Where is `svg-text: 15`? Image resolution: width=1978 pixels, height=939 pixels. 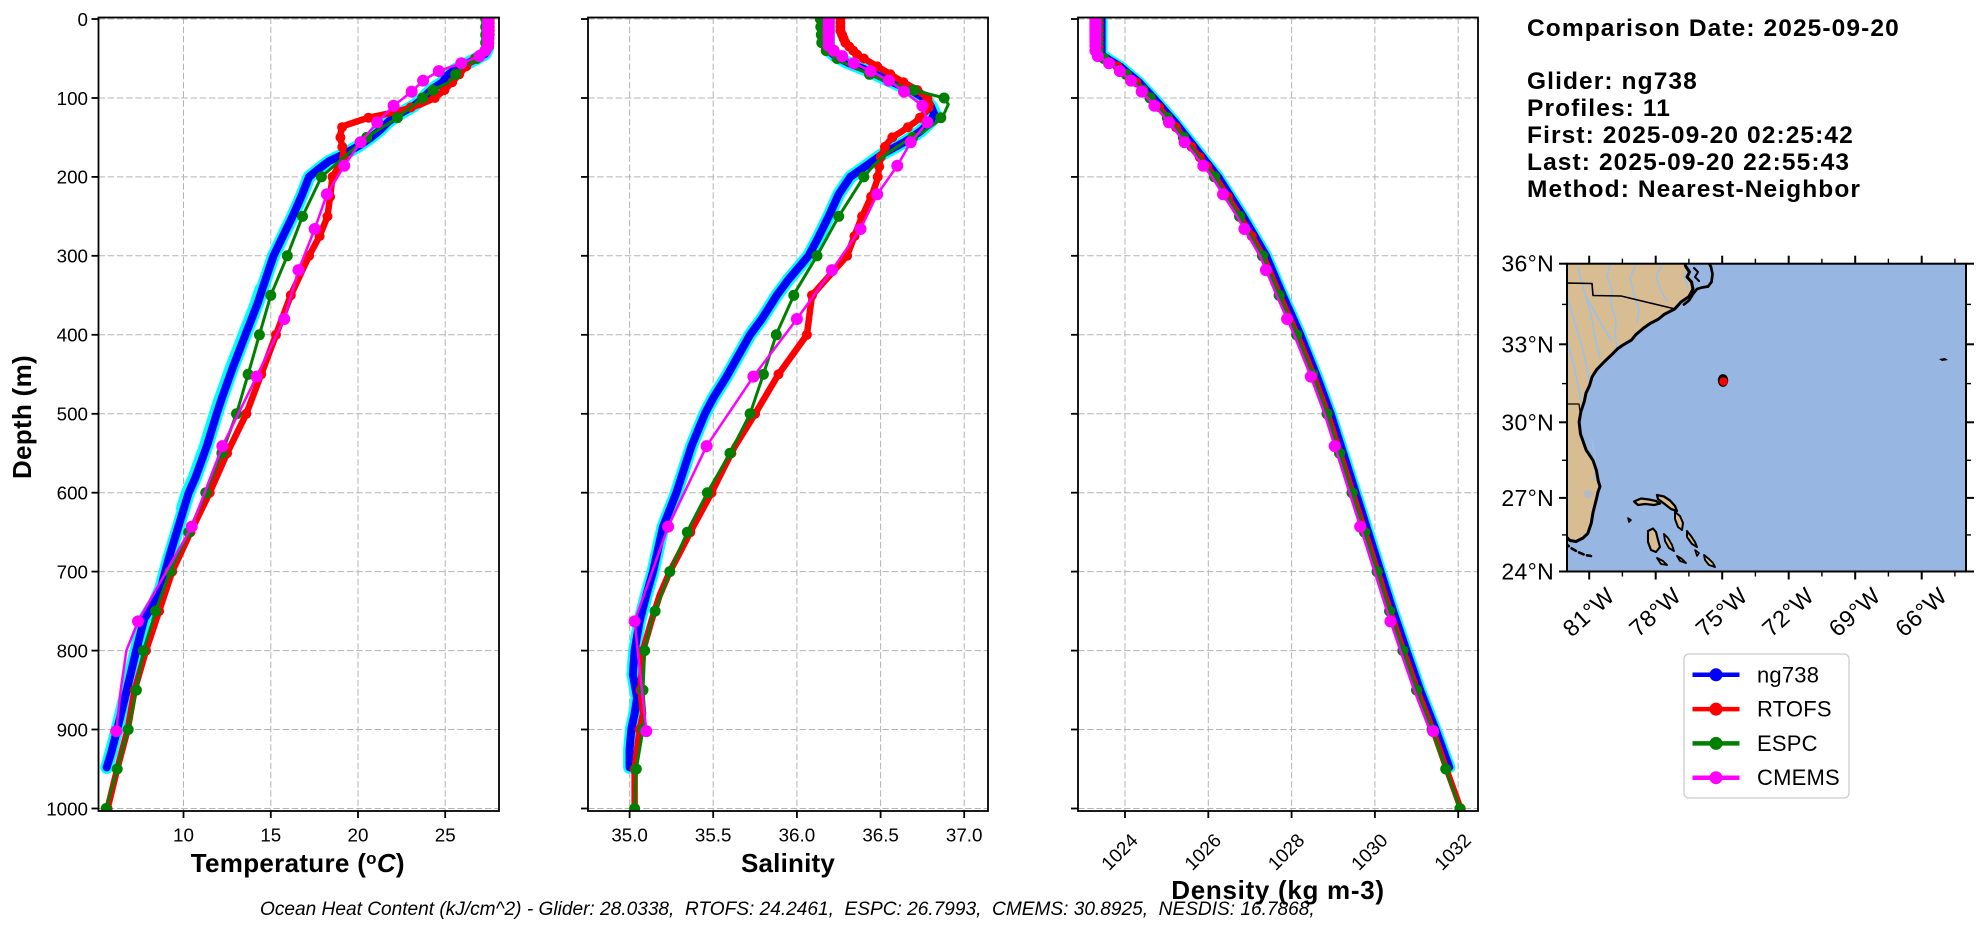 svg-text: 15 is located at coordinates (270, 835).